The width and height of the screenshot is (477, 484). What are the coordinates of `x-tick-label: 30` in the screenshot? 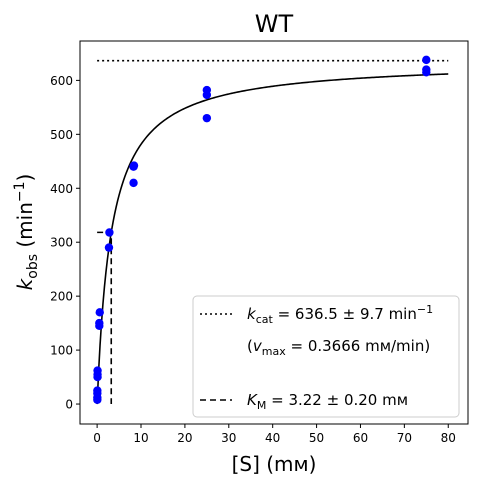 It's located at (228, 438).